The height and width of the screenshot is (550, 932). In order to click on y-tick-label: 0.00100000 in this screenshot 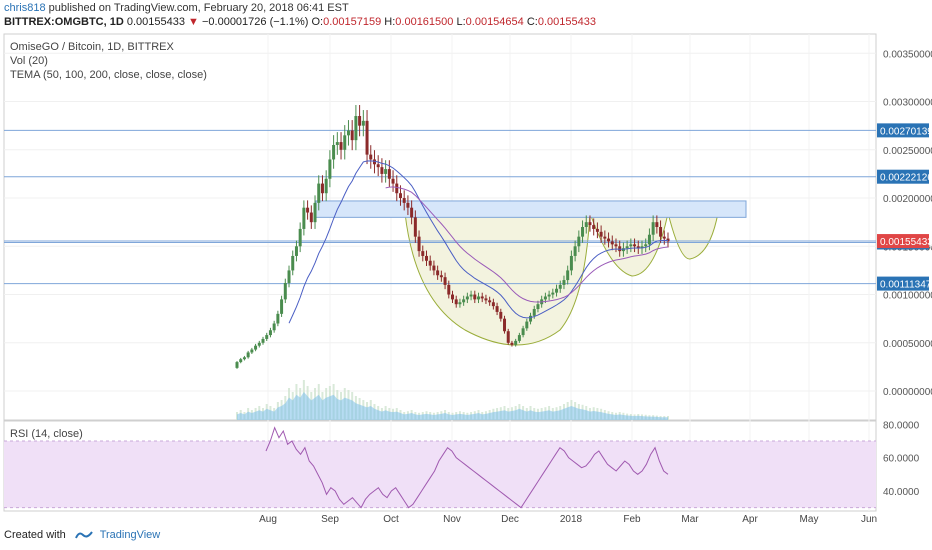, I will do `click(907, 296)`.